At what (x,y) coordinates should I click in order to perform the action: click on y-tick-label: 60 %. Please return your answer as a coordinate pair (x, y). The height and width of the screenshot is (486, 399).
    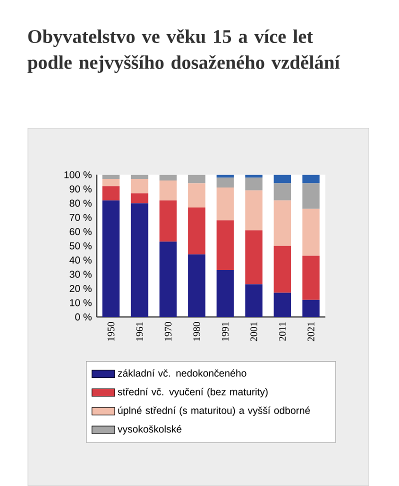
    Looking at the image, I should click on (81, 232).